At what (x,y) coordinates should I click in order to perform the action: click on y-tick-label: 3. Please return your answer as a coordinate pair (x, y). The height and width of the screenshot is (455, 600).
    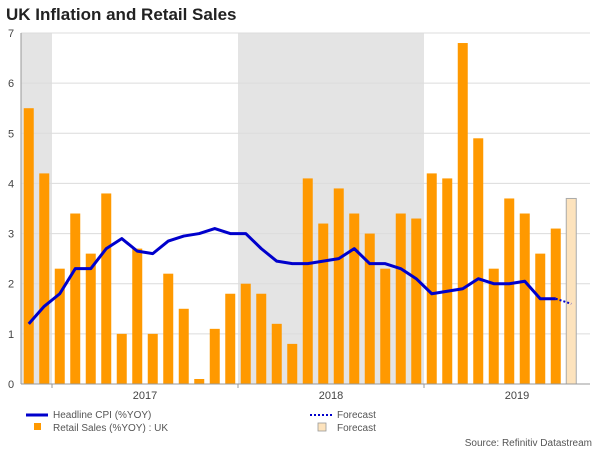
    Looking at the image, I should click on (11, 235).